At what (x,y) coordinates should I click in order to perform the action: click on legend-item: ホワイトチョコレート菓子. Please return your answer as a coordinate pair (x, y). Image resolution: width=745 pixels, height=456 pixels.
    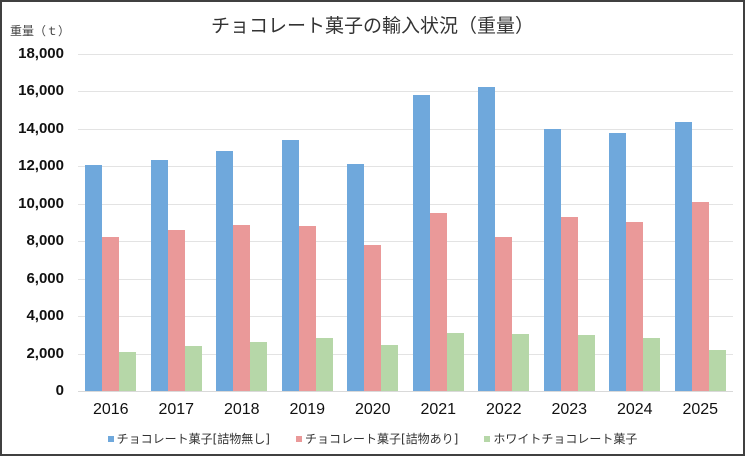
    Looking at the image, I should click on (560, 438).